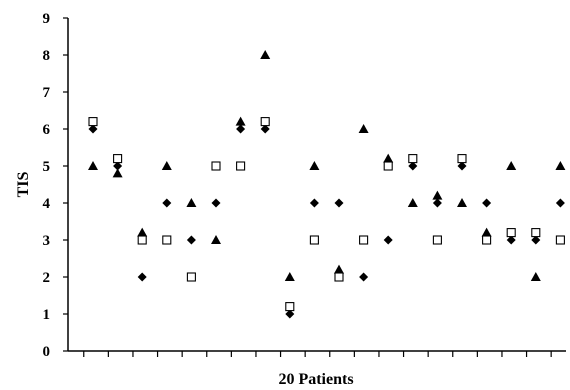 This screenshot has height=390, width=570. I want to click on y-tick-label: 3, so click(47, 241).